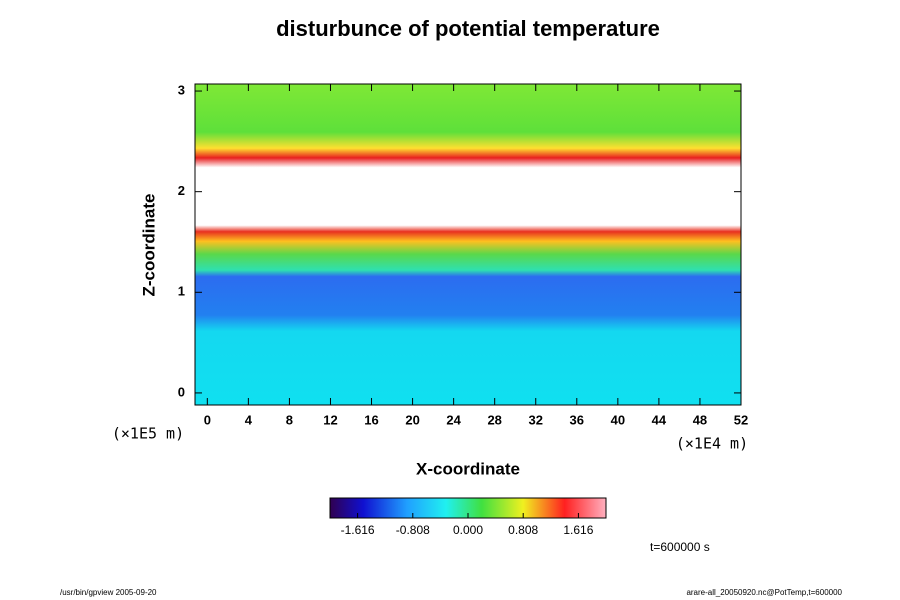 This screenshot has height=600, width=900. Describe the element at coordinates (680, 547) in the screenshot. I see `time-label: t=600000 s` at that location.